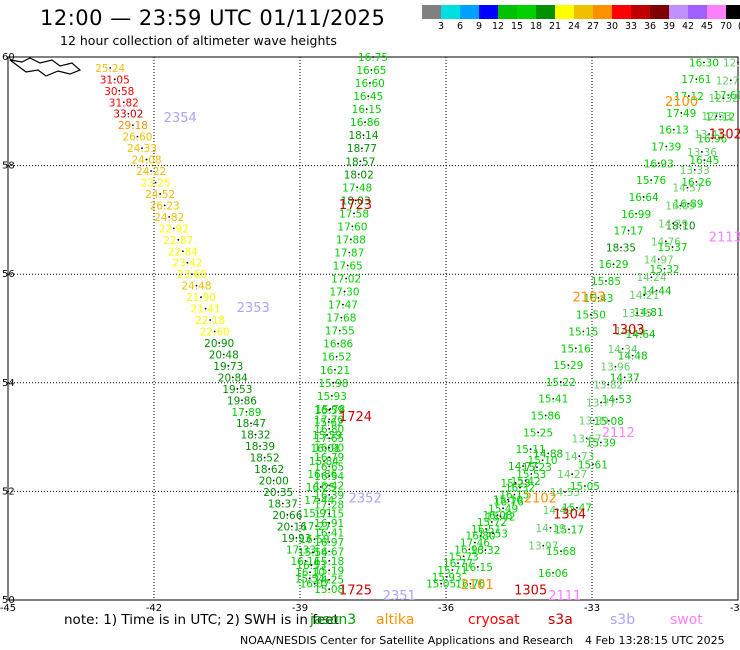 This screenshot has width=740, height=650. I want to click on wave-height-label: 24.33, so click(142, 149).